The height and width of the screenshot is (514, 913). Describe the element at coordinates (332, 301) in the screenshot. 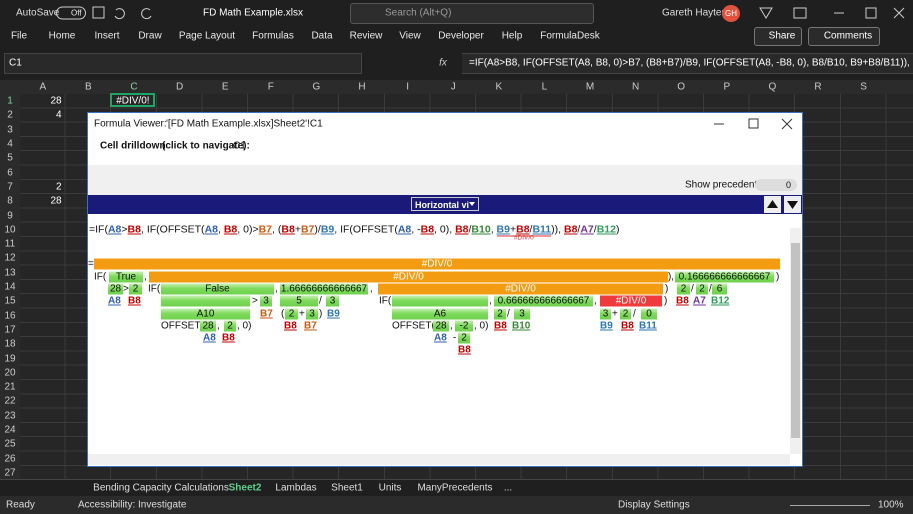

I see `value-node: 3` at that location.